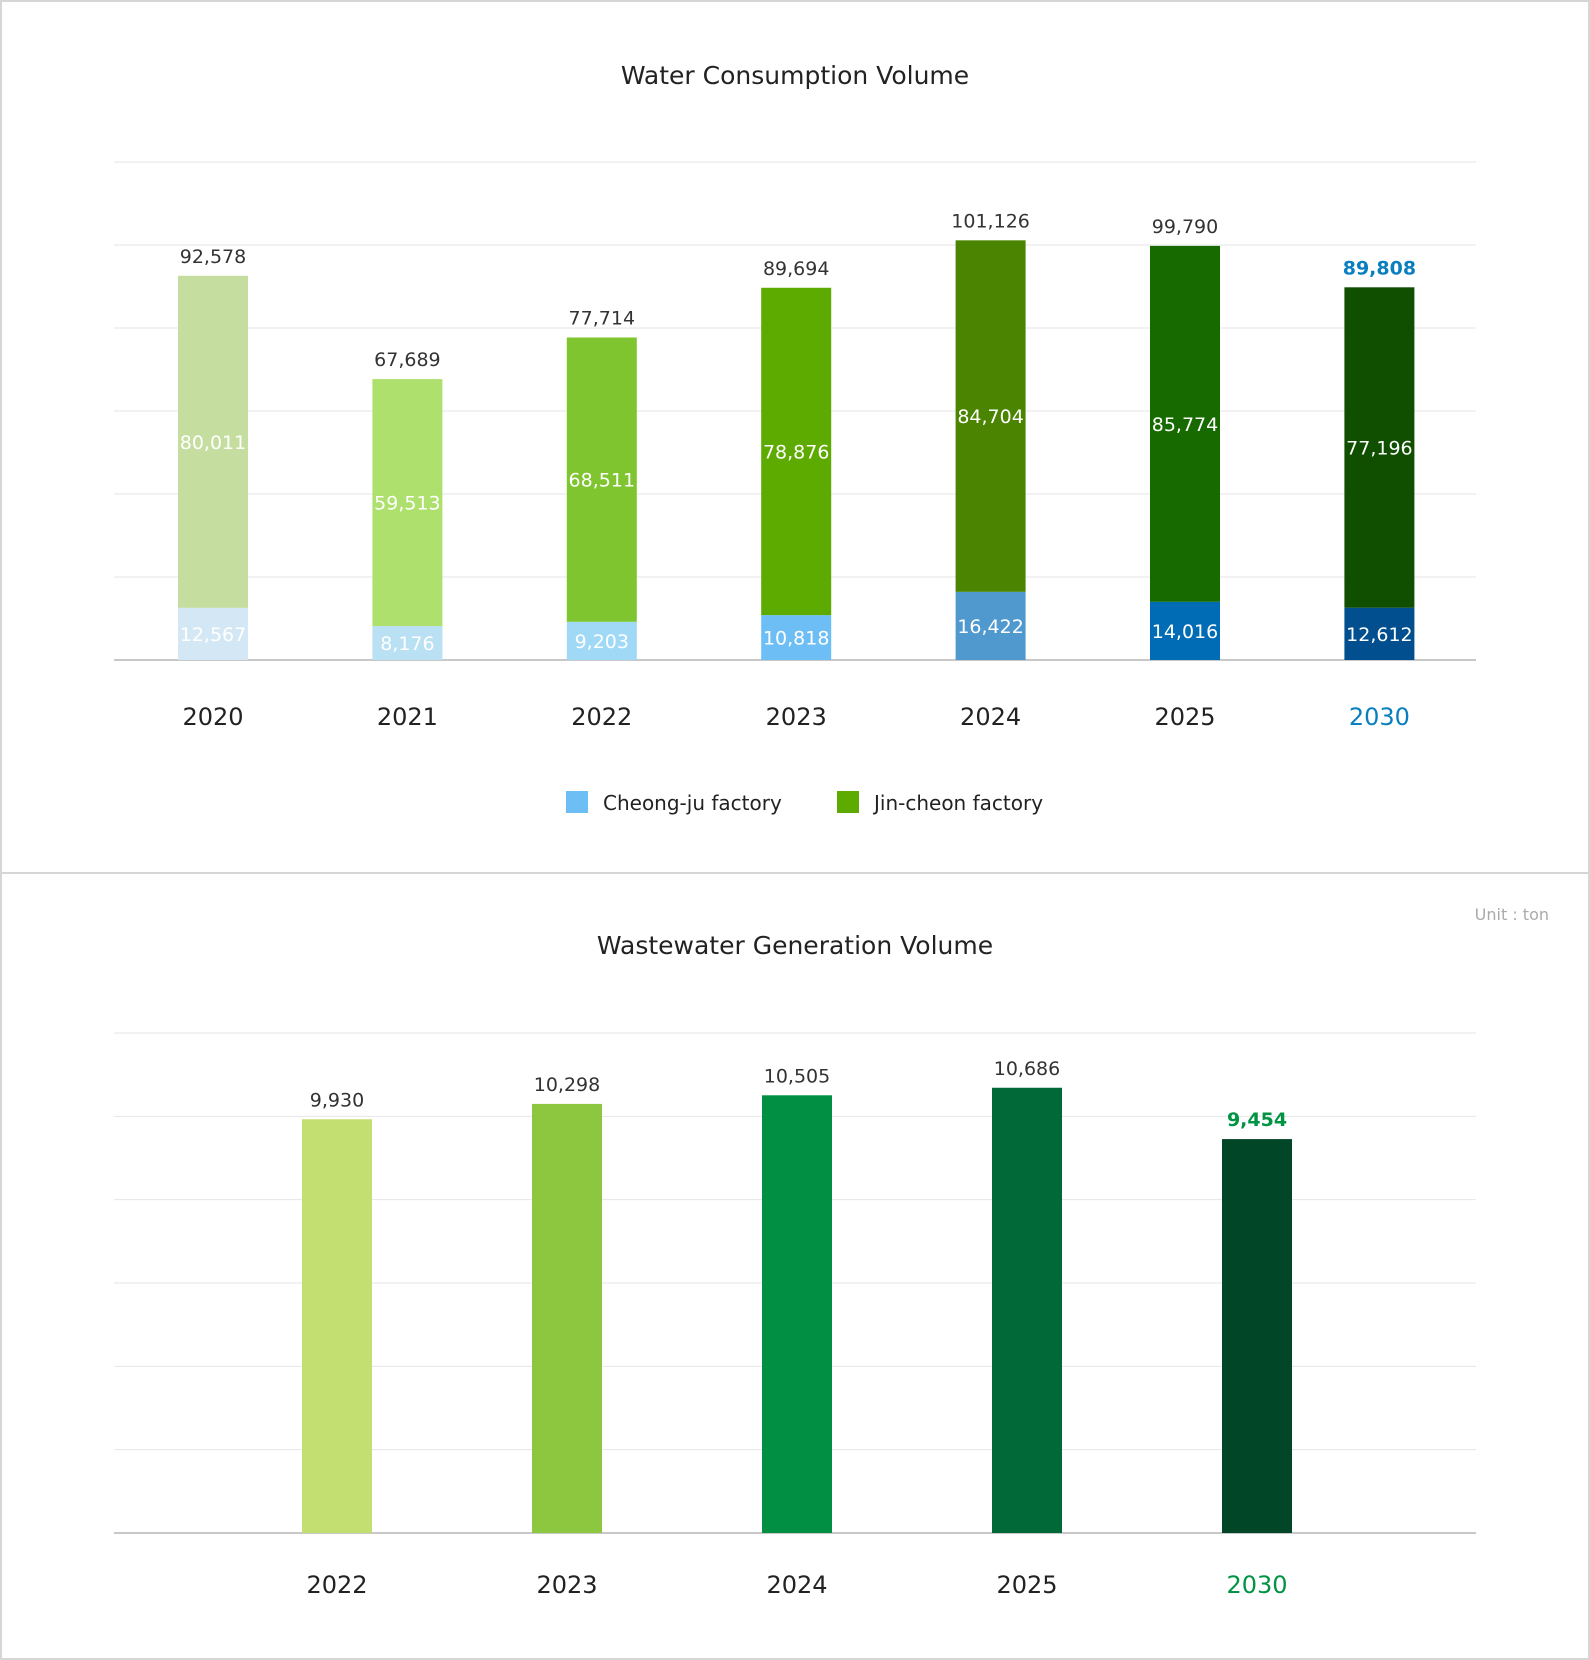  I want to click on data-label-jin-cheon-2025: 85,774, so click(1185, 425).